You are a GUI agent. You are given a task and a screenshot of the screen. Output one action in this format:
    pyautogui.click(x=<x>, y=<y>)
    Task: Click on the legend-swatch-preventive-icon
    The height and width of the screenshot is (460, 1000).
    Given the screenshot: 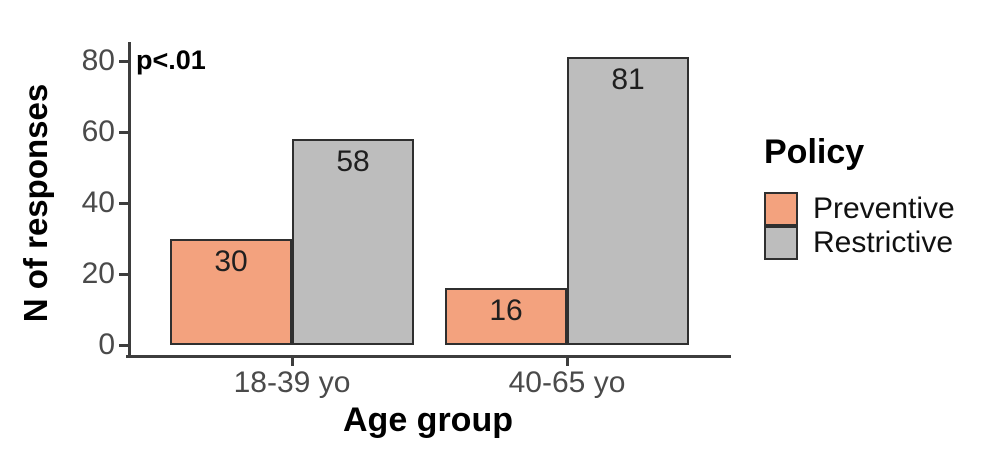 What is the action you would take?
    pyautogui.click(x=781, y=209)
    